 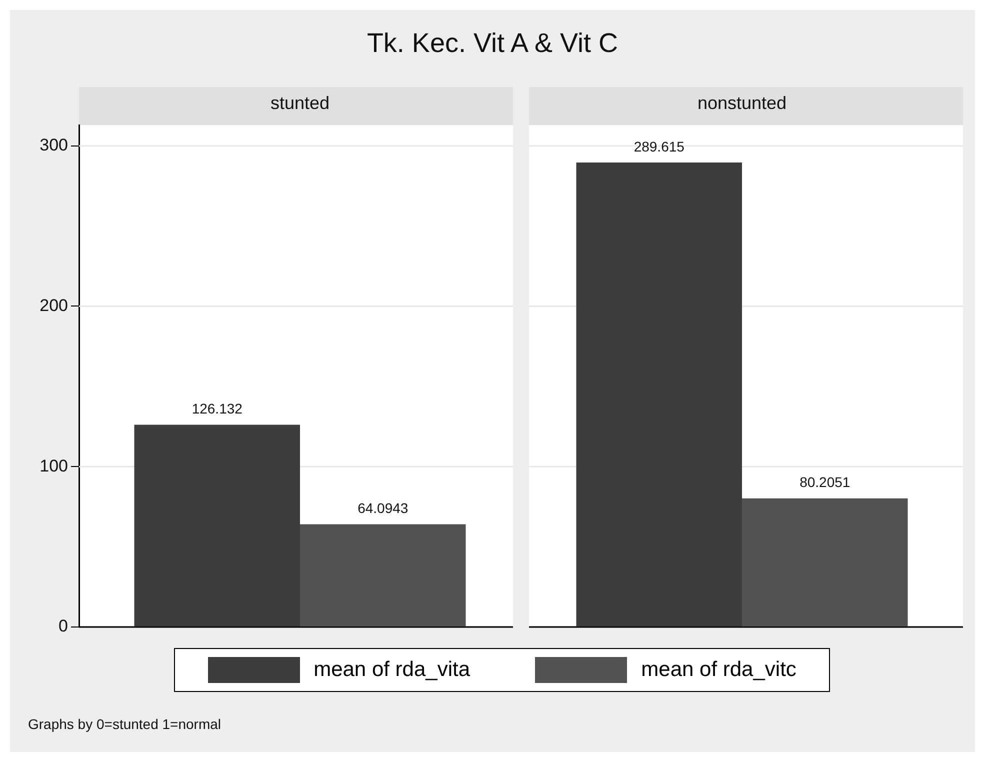 What do you see at coordinates (825, 482) in the screenshot?
I see `data-label: 80.2051` at bounding box center [825, 482].